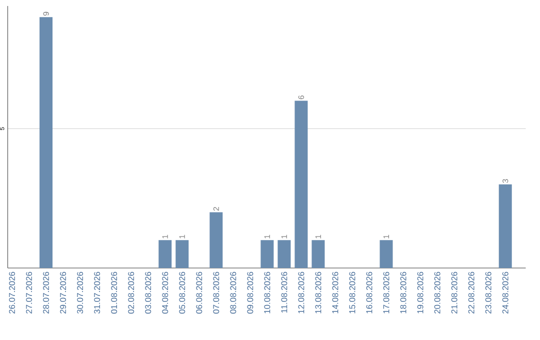 This screenshot has height=340, width=540. What do you see at coordinates (80, 293) in the screenshot?
I see `x-tick-label: 30.07.2026` at bounding box center [80, 293].